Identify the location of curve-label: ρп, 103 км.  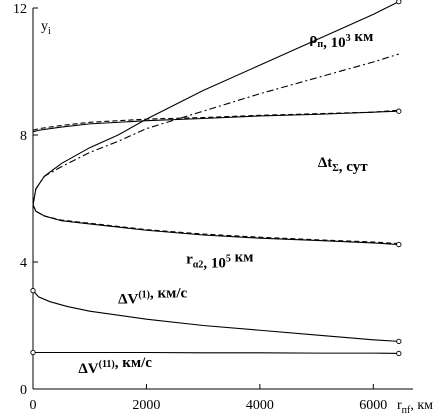
(341, 40).